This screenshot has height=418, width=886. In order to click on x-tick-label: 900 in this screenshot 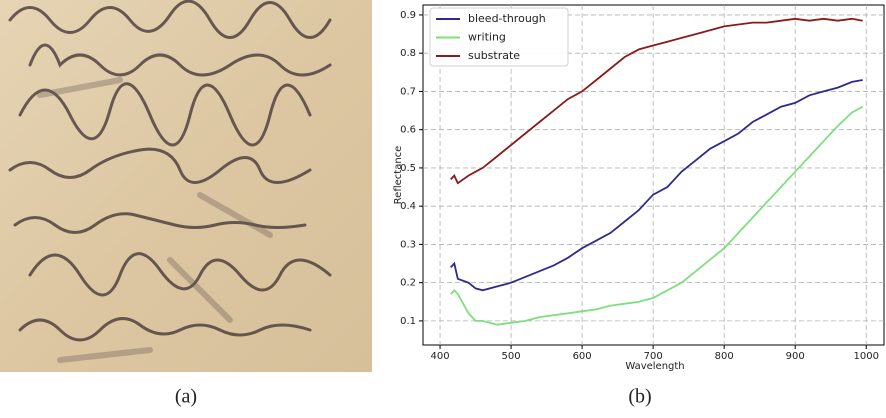, I will do `click(795, 356)`.